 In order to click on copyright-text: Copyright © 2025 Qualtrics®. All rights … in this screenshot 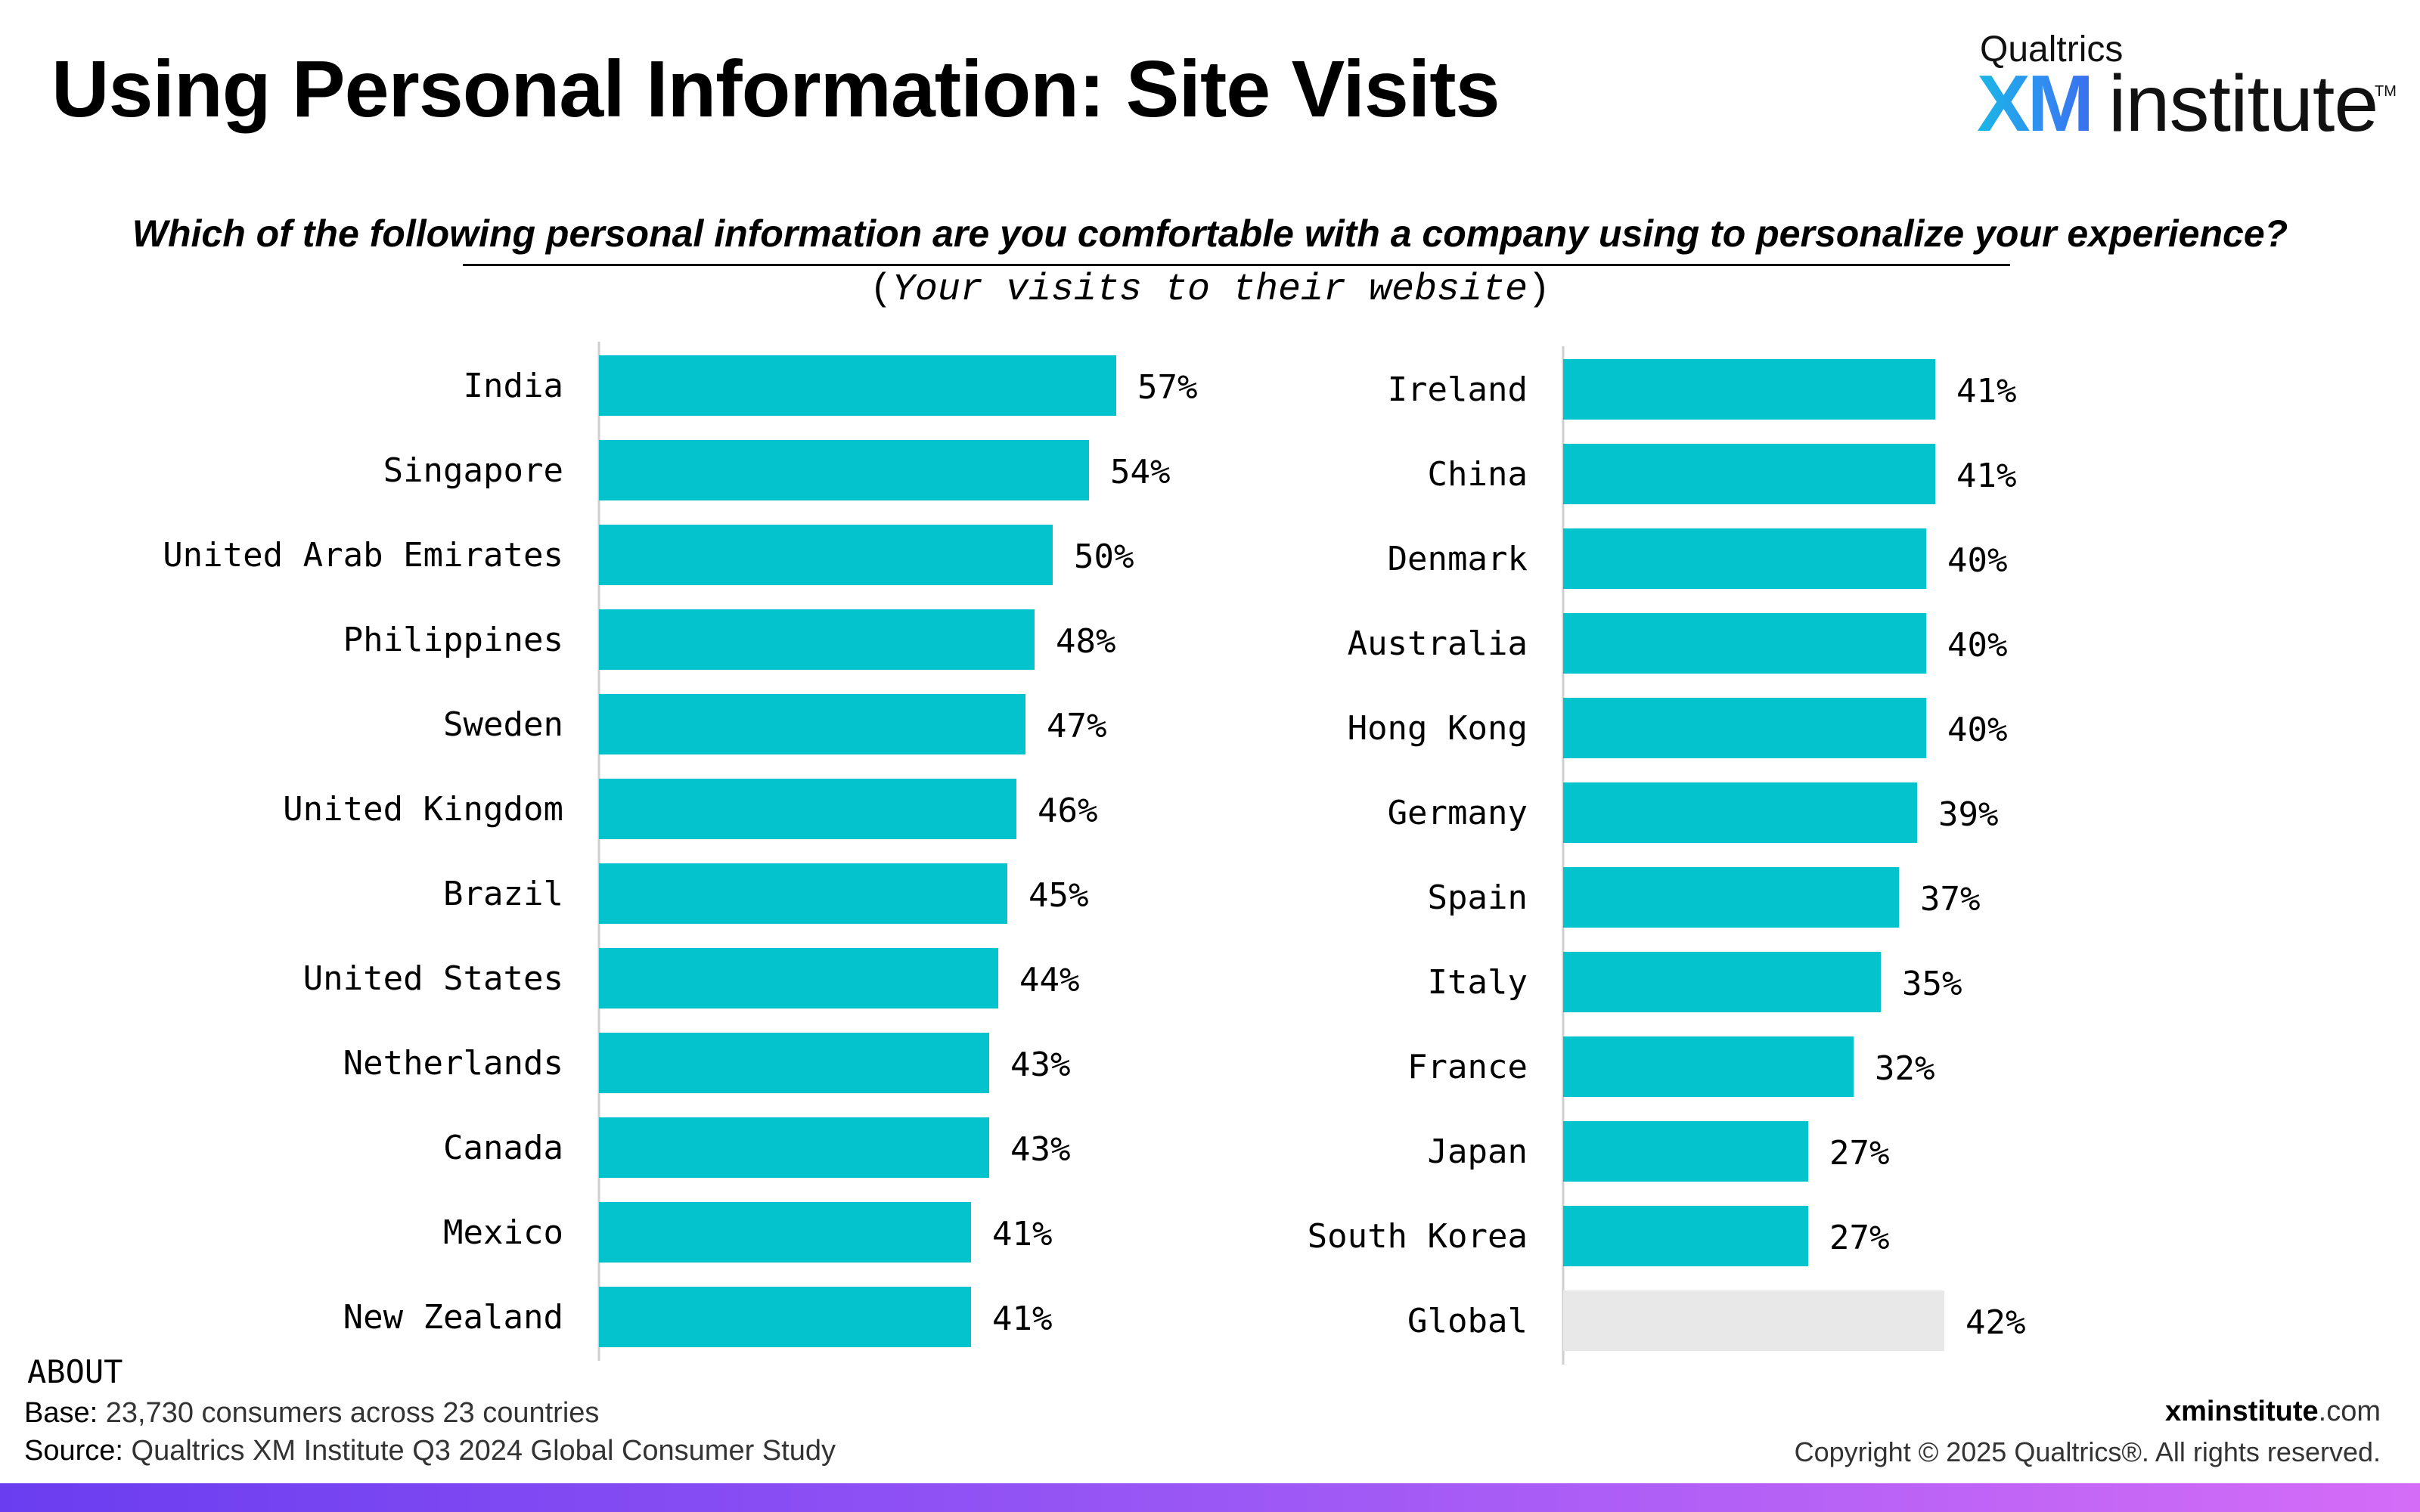, I will do `click(2087, 1452)`.